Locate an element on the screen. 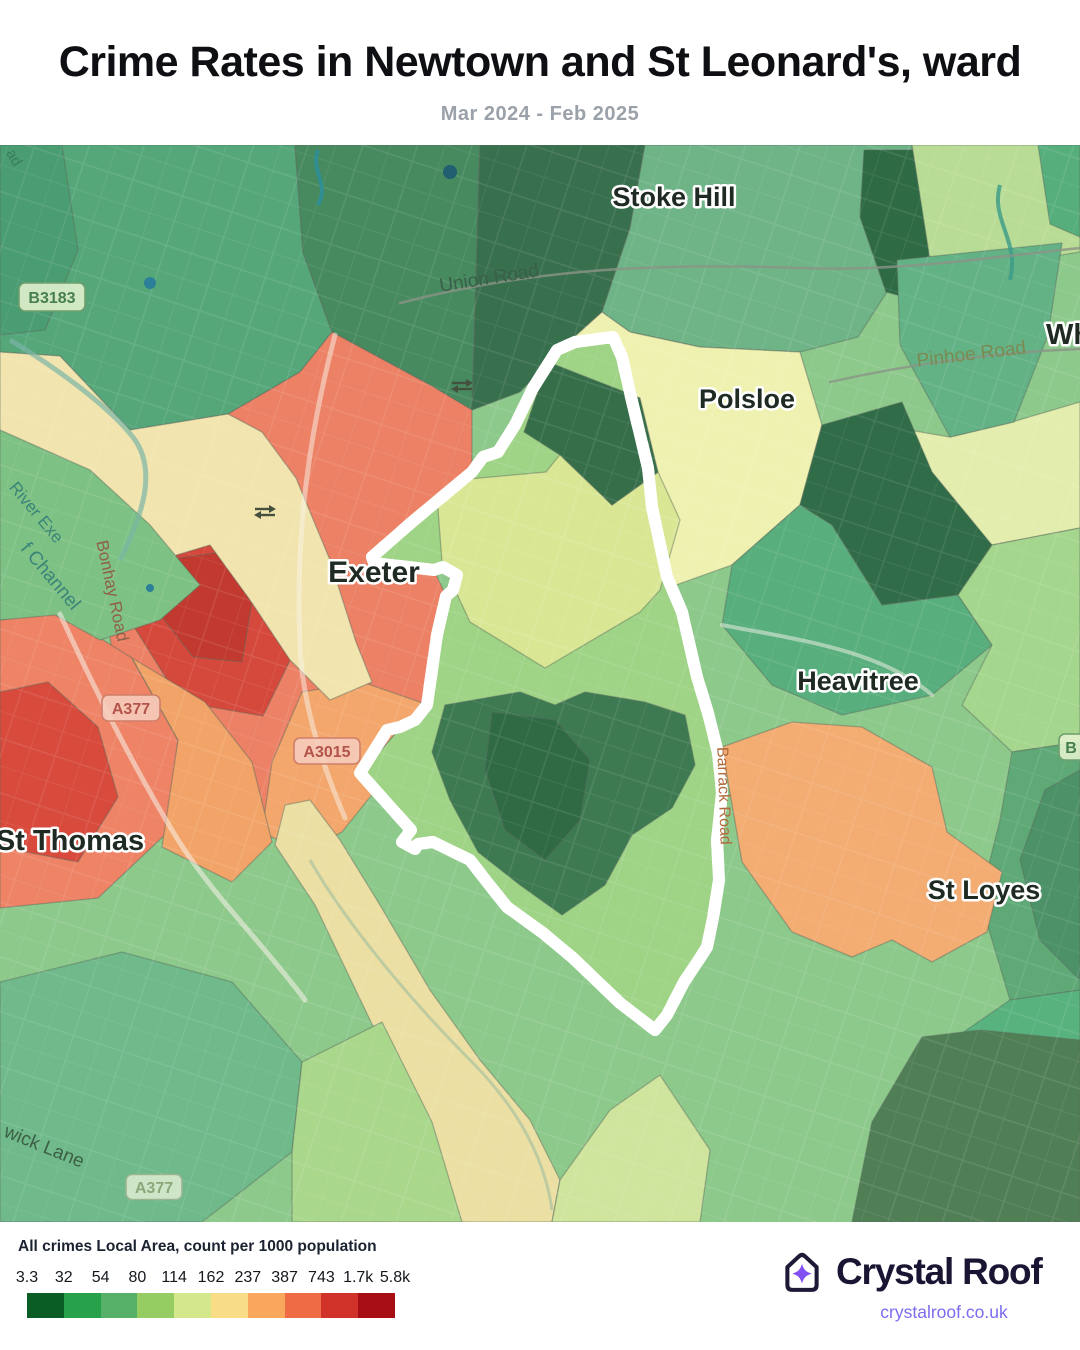  legend-tick: 1.7k is located at coordinates (358, 1277).